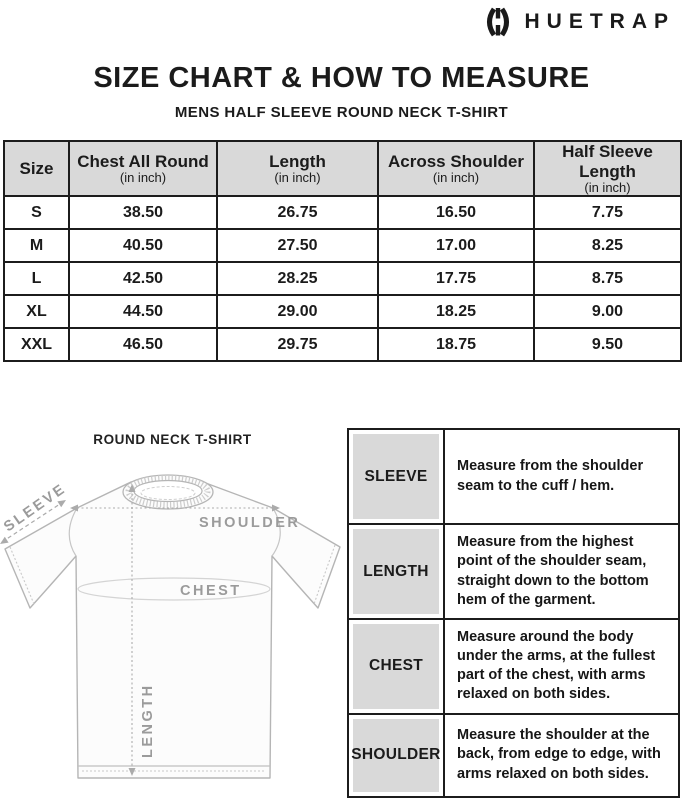  What do you see at coordinates (61, 504) in the screenshot?
I see `sleeve-arrow-upper` at bounding box center [61, 504].